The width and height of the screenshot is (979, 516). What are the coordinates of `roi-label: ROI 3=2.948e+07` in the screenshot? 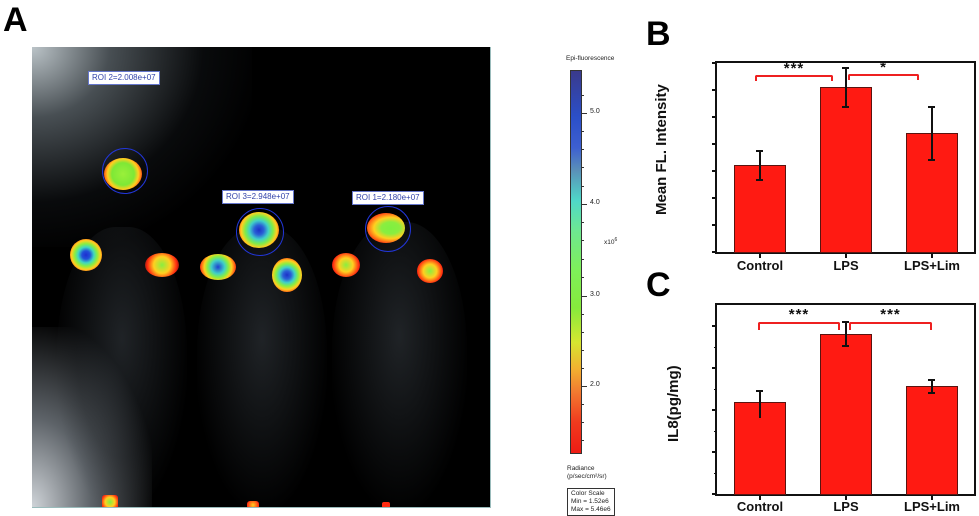 It's located at (258, 197).